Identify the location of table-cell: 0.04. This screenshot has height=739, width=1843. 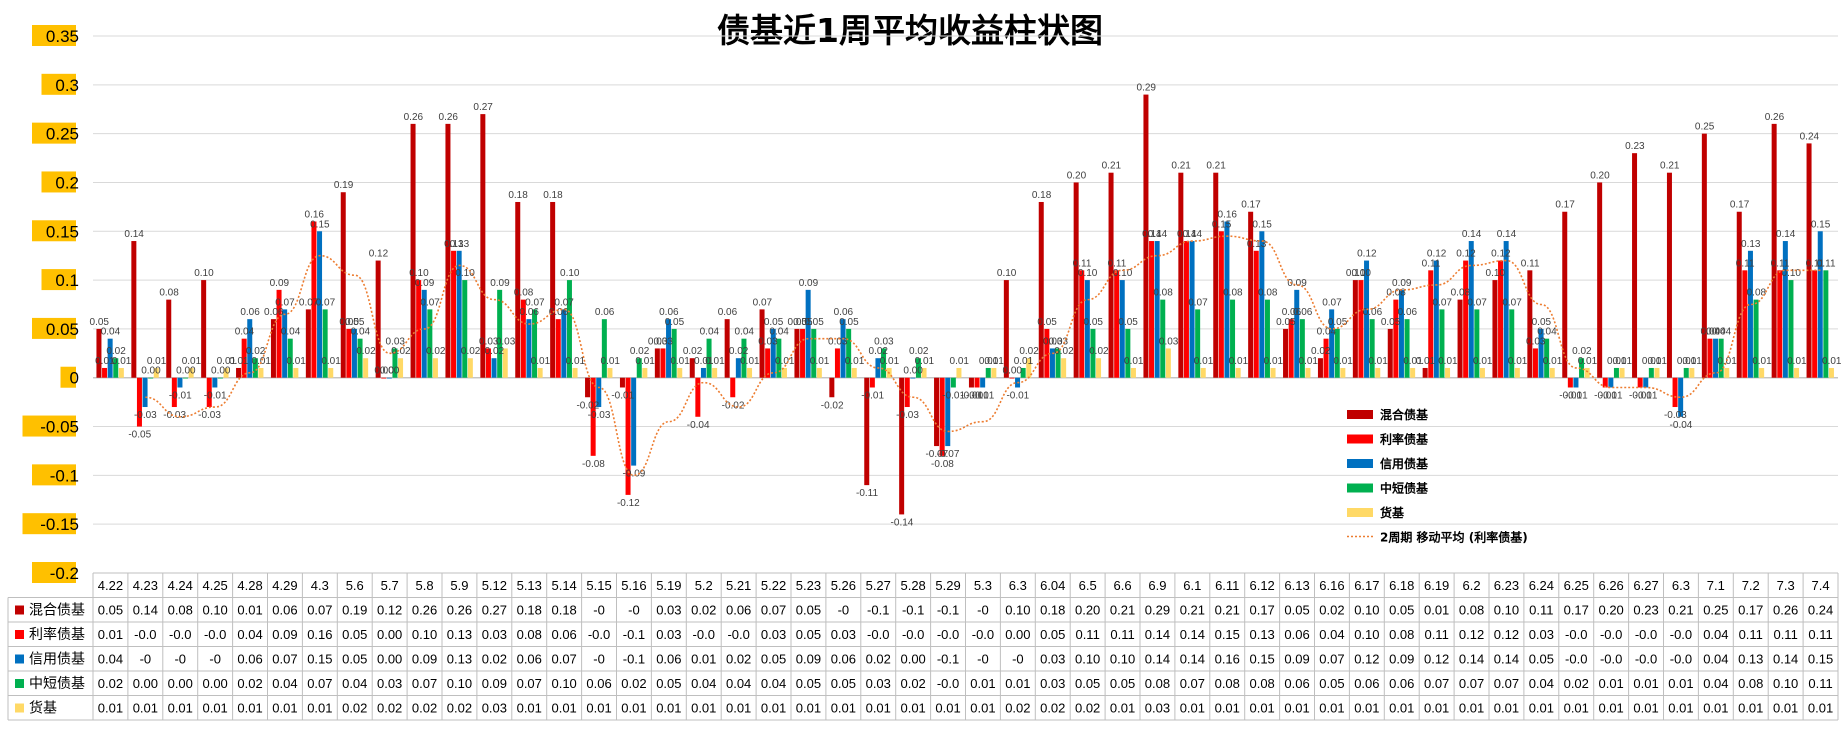
(703, 683).